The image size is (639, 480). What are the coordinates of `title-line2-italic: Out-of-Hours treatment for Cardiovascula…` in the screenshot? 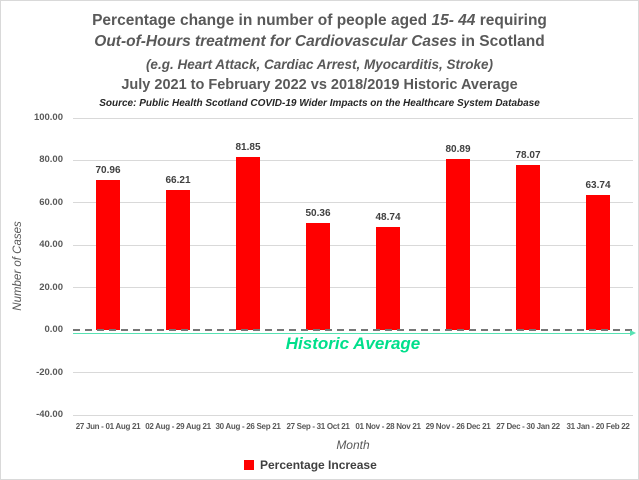 It's located at (275, 41).